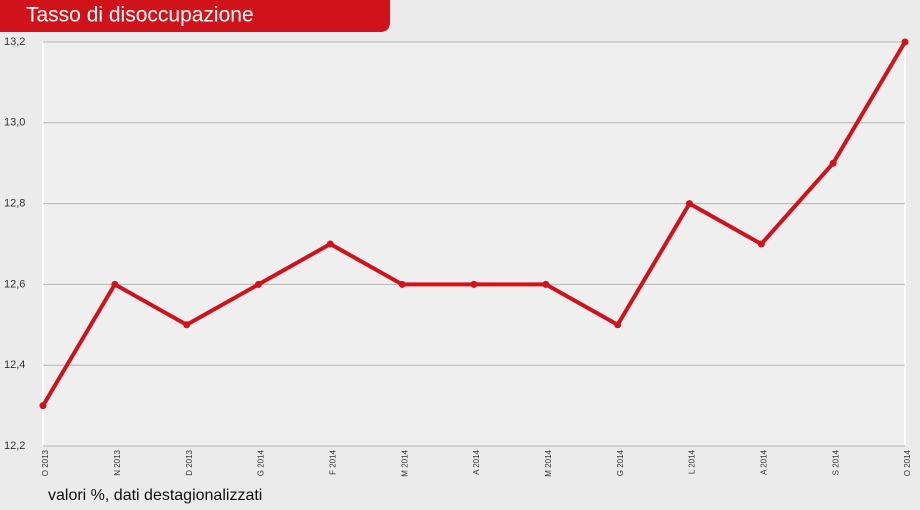 The width and height of the screenshot is (920, 510). Describe the element at coordinates (14, 42) in the screenshot. I see `y-tick-label: 13,2` at that location.